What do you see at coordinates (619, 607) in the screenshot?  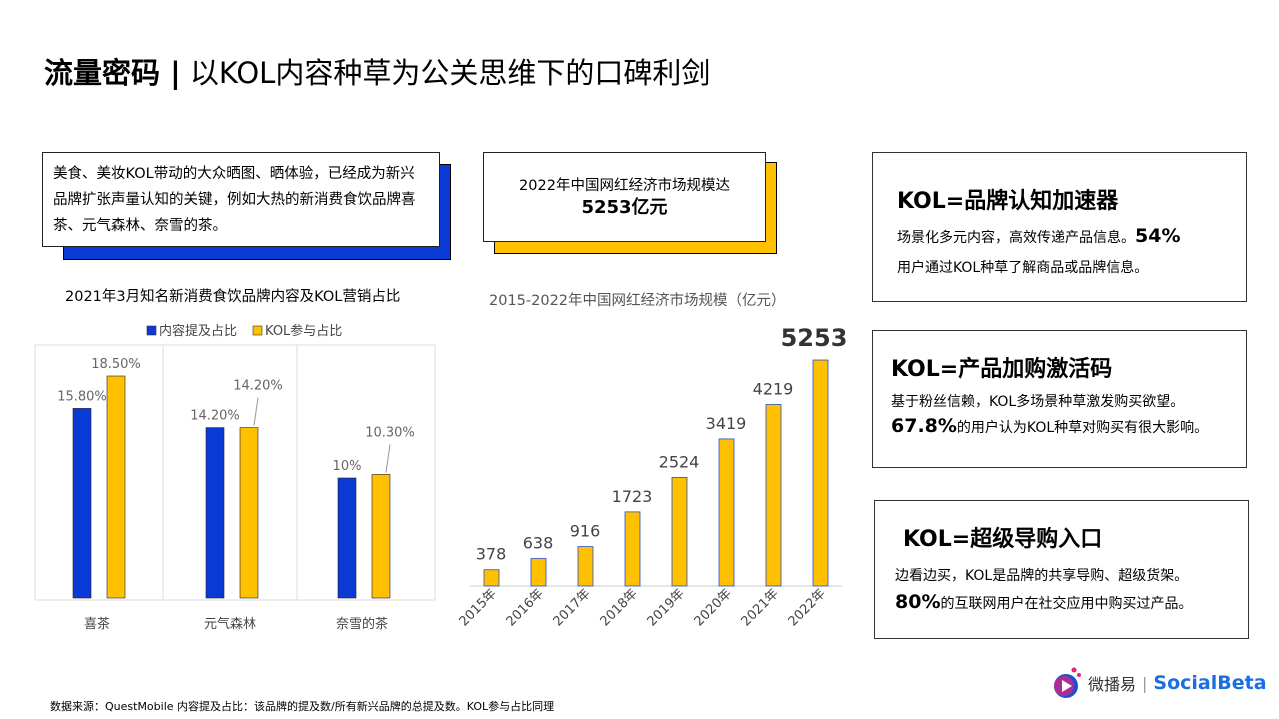 I see `x-tick-label: 2018年` at bounding box center [619, 607].